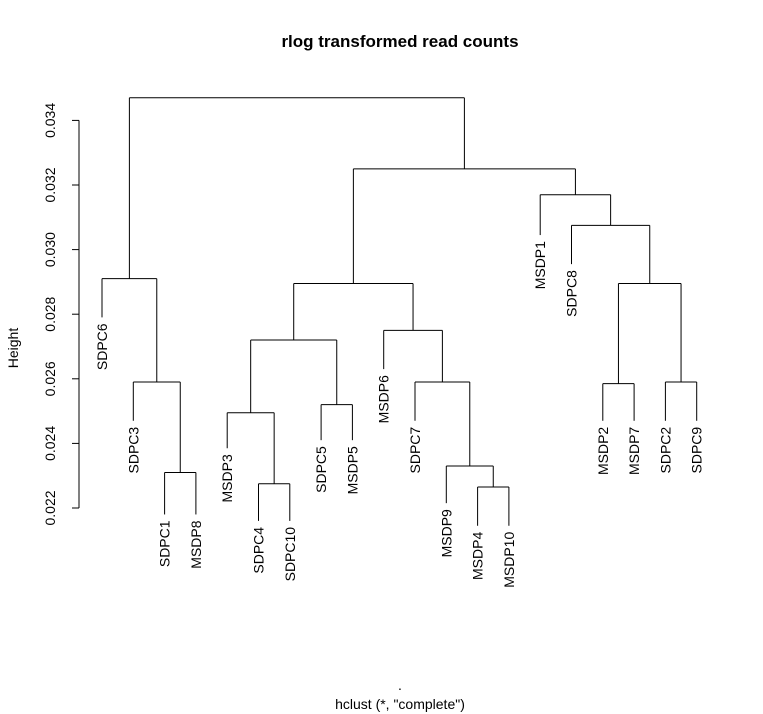 The image size is (763, 714). I want to click on x-axis-subtitle: ., so click(400, 685).